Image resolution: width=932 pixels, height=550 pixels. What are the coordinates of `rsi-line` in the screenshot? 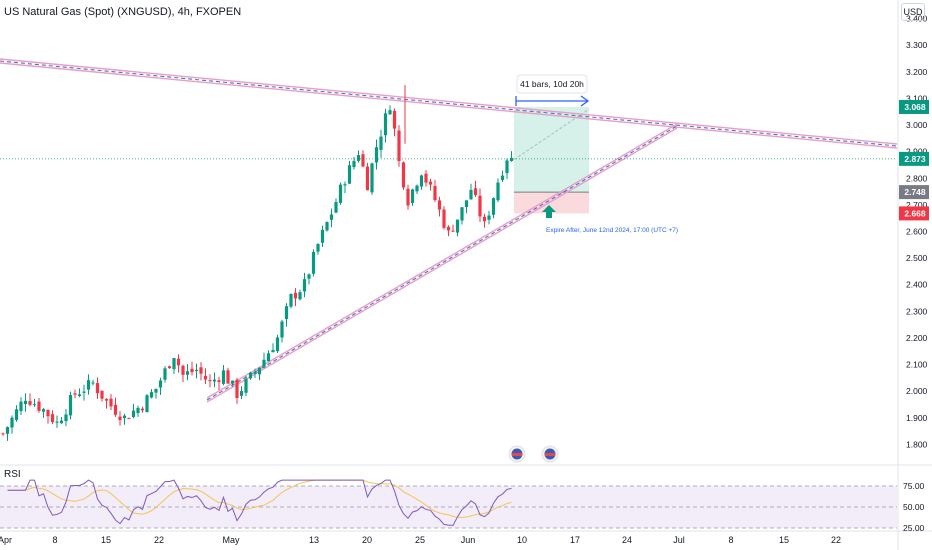 It's located at (259, 502).